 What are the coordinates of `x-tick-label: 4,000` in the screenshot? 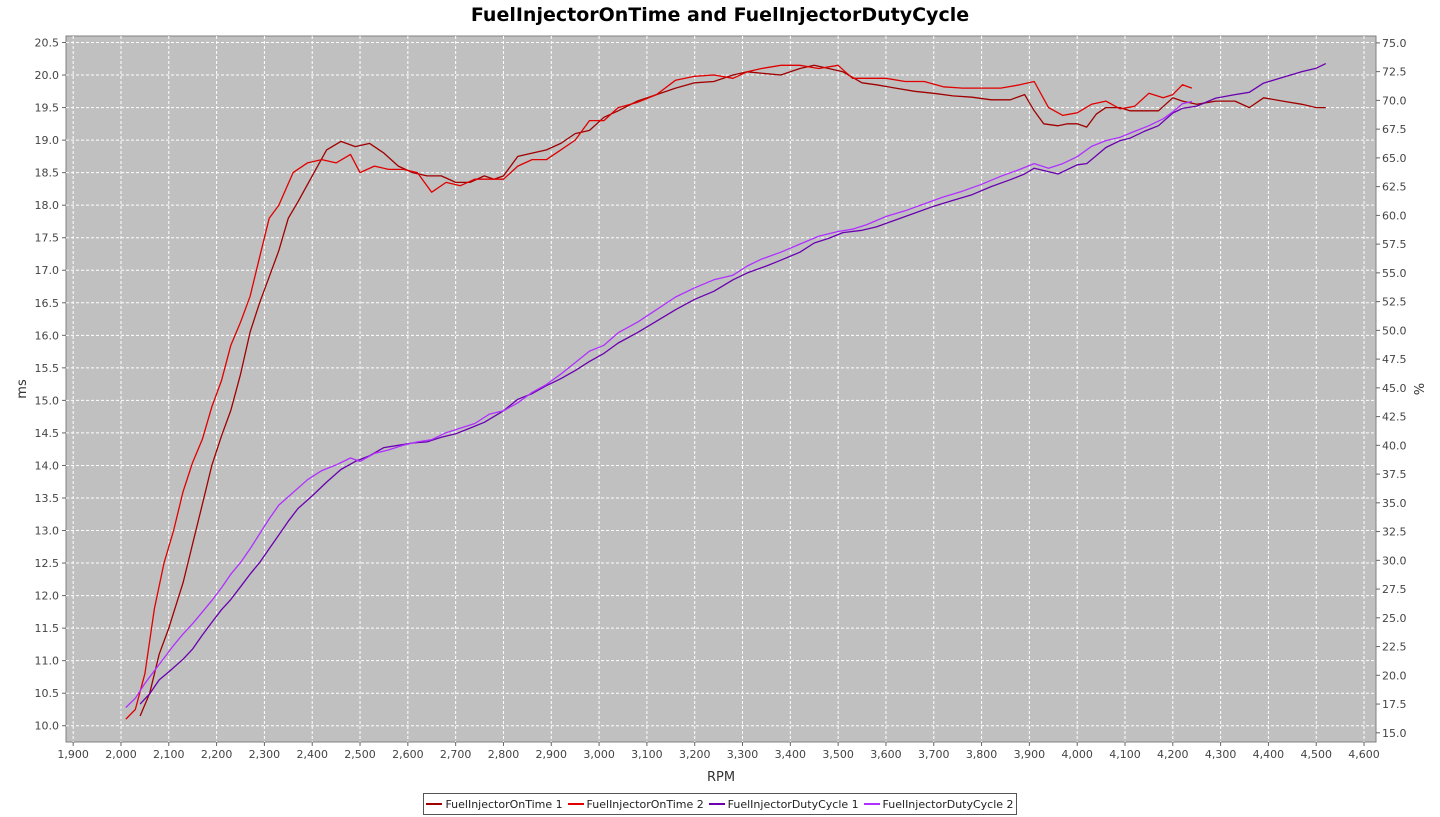 It's located at (1077, 754).